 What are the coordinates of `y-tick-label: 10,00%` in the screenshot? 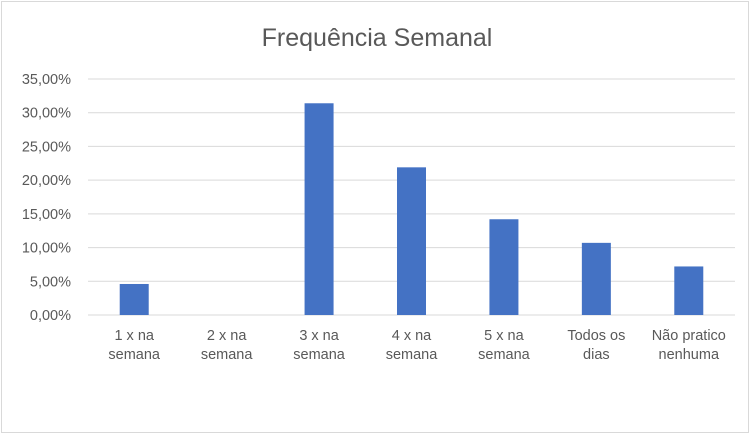 It's located at (46, 249).